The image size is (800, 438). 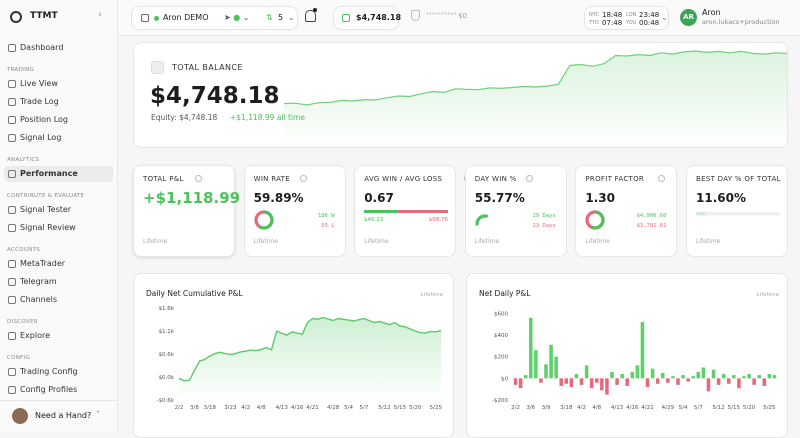 I want to click on losses: 23 Days, so click(x=544, y=226).